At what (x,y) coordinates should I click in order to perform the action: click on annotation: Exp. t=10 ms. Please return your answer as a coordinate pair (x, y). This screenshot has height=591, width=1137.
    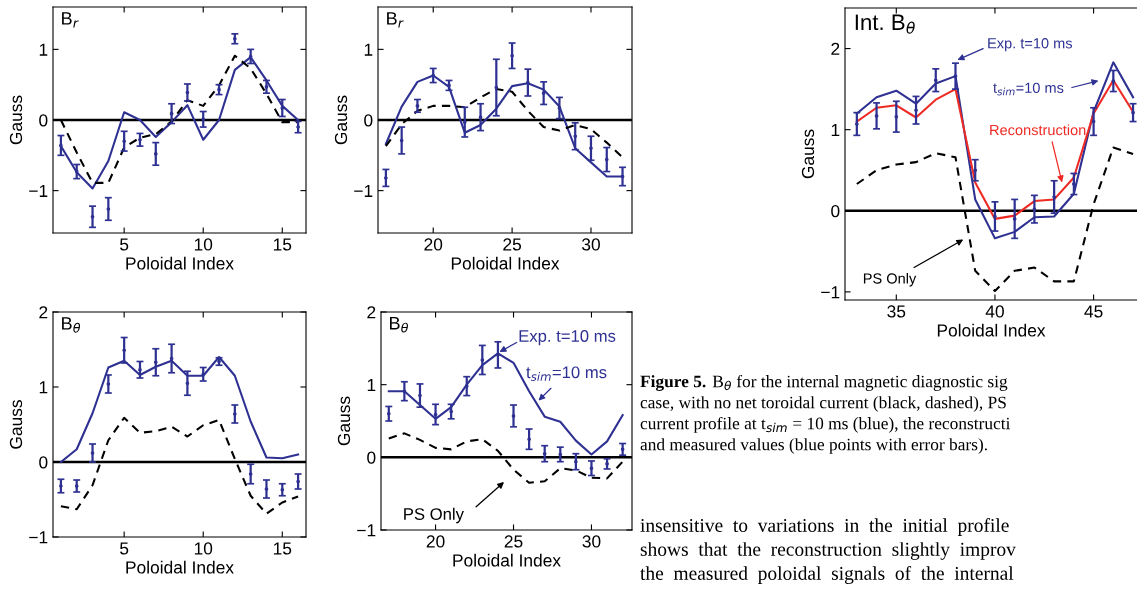
    Looking at the image, I should click on (567, 338).